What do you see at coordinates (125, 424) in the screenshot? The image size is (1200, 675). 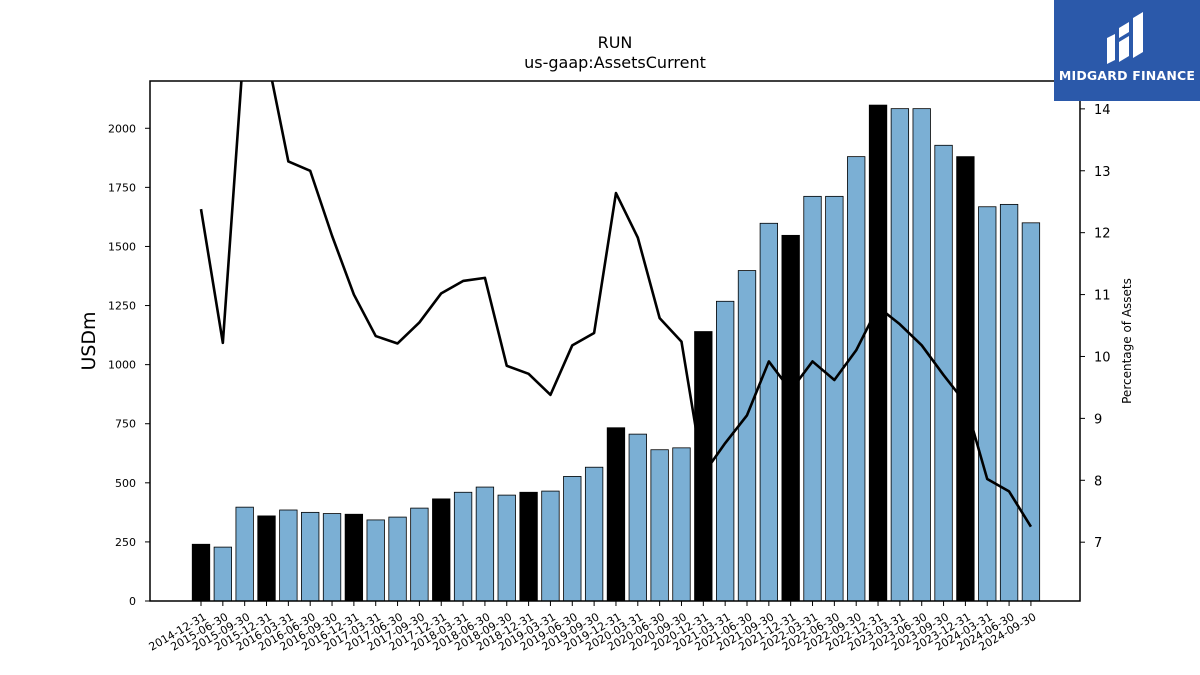 I see `y-tick-label: 750` at bounding box center [125, 424].